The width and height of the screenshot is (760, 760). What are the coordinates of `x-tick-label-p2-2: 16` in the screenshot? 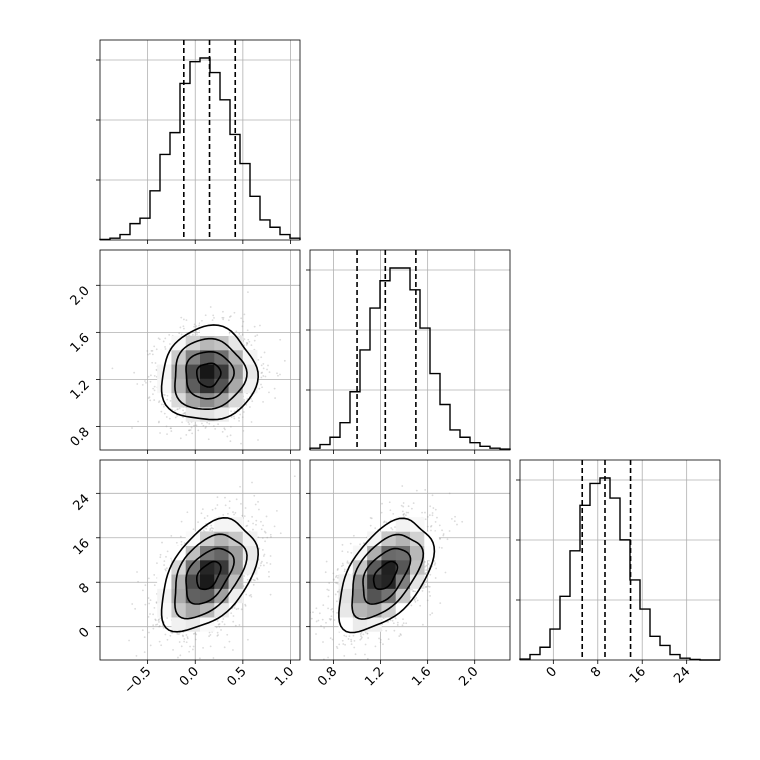 It's located at (638, 675).